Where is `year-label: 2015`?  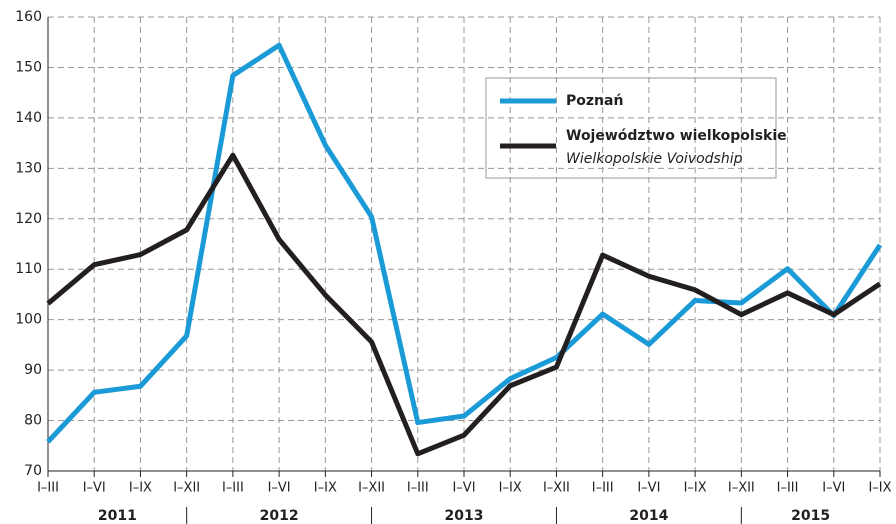
year-label: 2015 is located at coordinates (810, 516).